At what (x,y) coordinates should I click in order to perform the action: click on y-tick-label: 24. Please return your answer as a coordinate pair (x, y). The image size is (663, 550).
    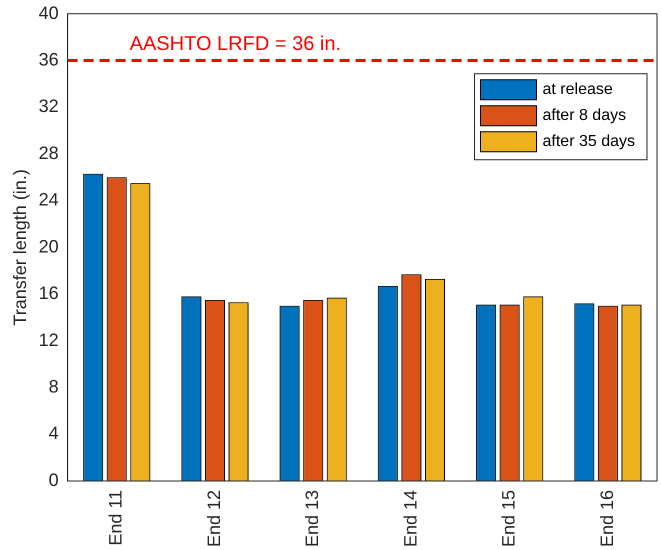
    Looking at the image, I should click on (48, 200).